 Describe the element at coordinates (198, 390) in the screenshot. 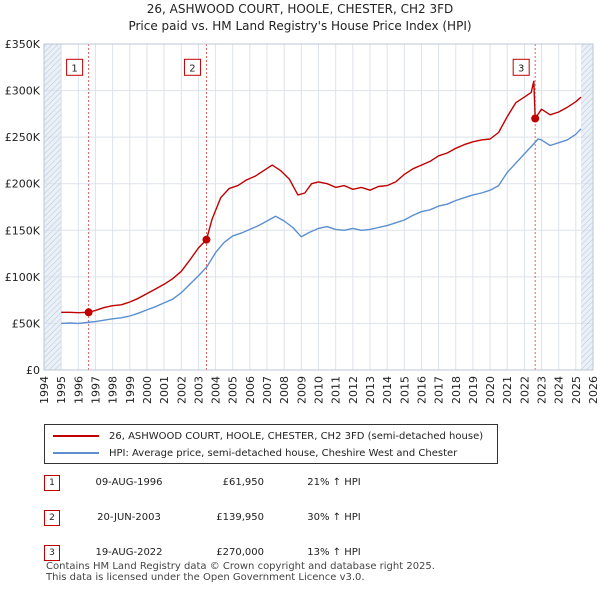

I see `x-tick-label: 2003` at that location.